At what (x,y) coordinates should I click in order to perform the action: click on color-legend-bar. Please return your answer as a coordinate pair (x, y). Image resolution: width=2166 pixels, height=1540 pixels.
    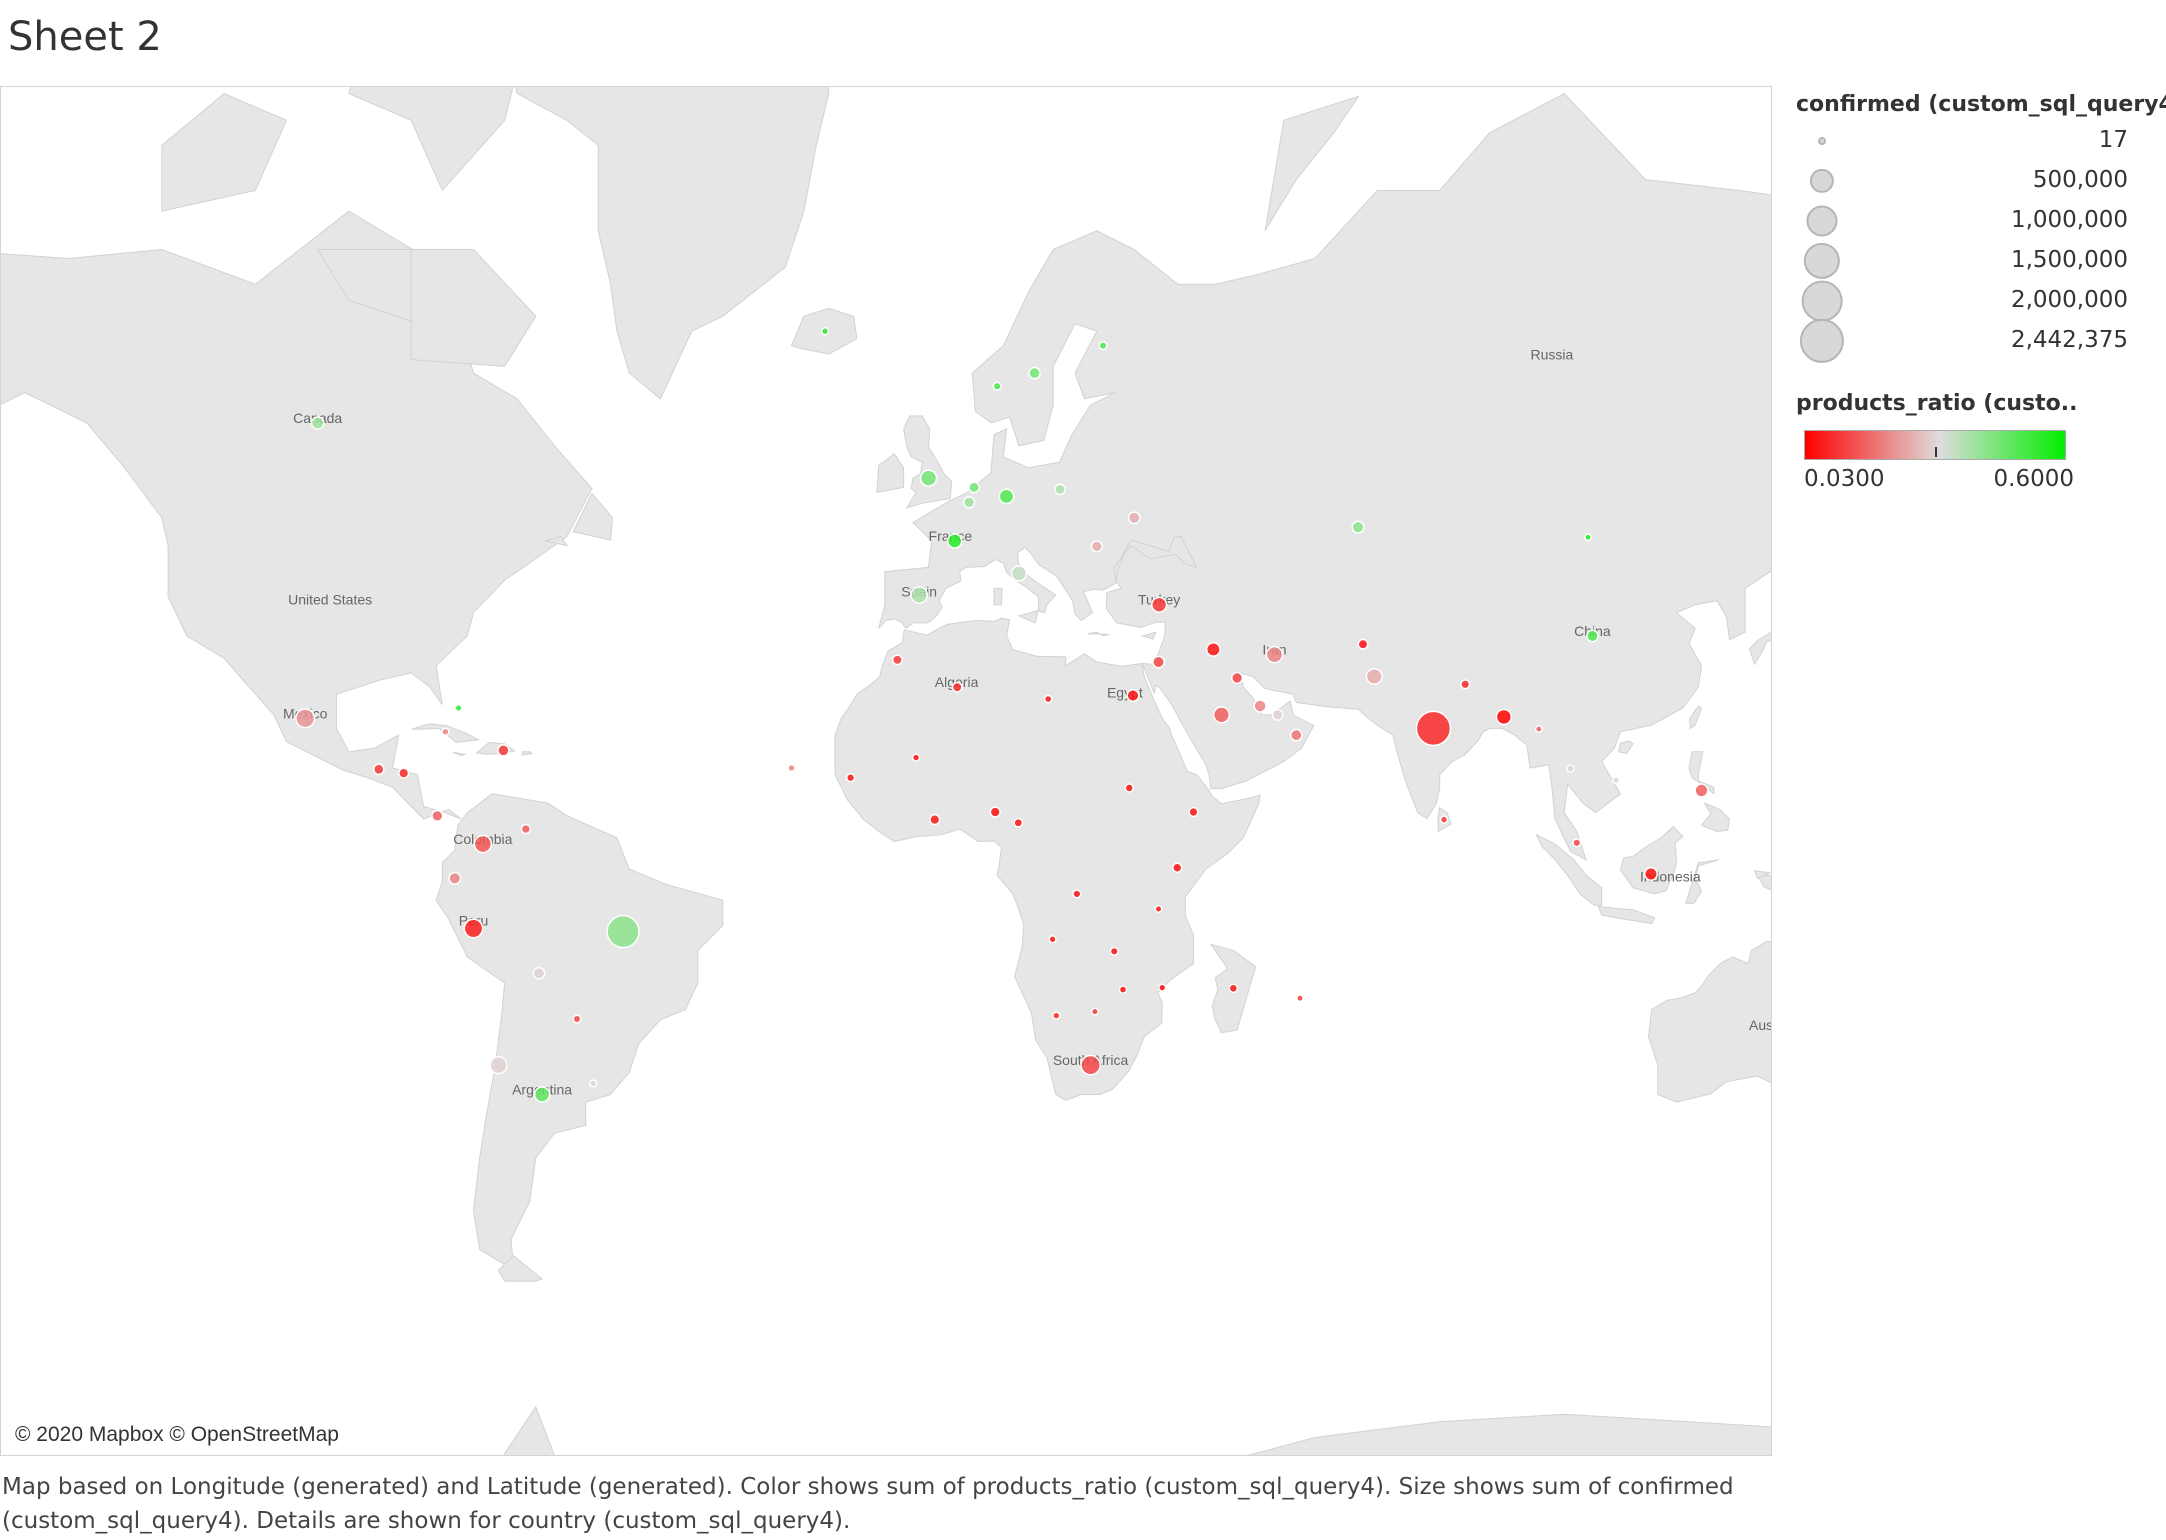
    Looking at the image, I should click on (1935, 445).